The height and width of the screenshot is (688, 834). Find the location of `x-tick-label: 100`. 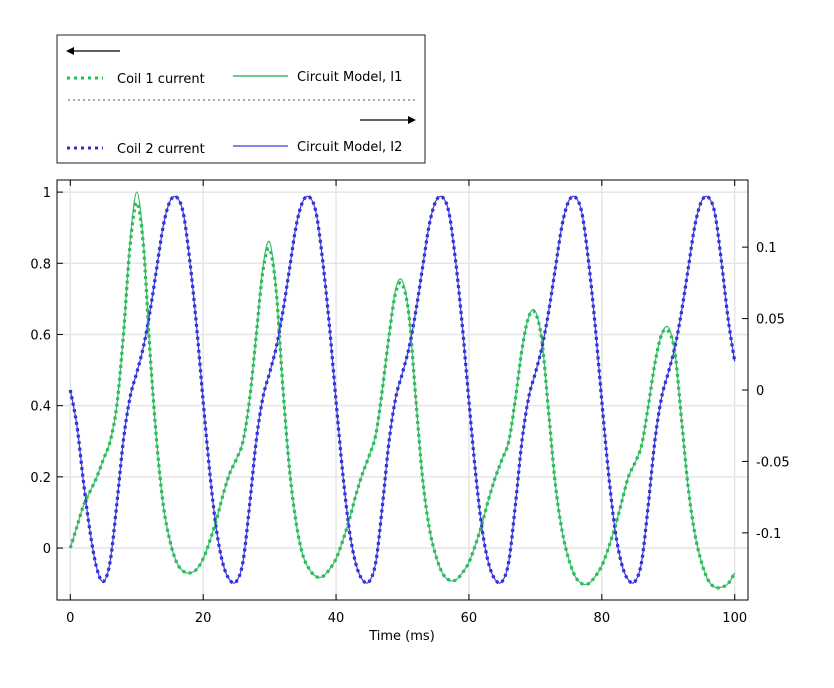

x-tick-label: 100 is located at coordinates (734, 618).